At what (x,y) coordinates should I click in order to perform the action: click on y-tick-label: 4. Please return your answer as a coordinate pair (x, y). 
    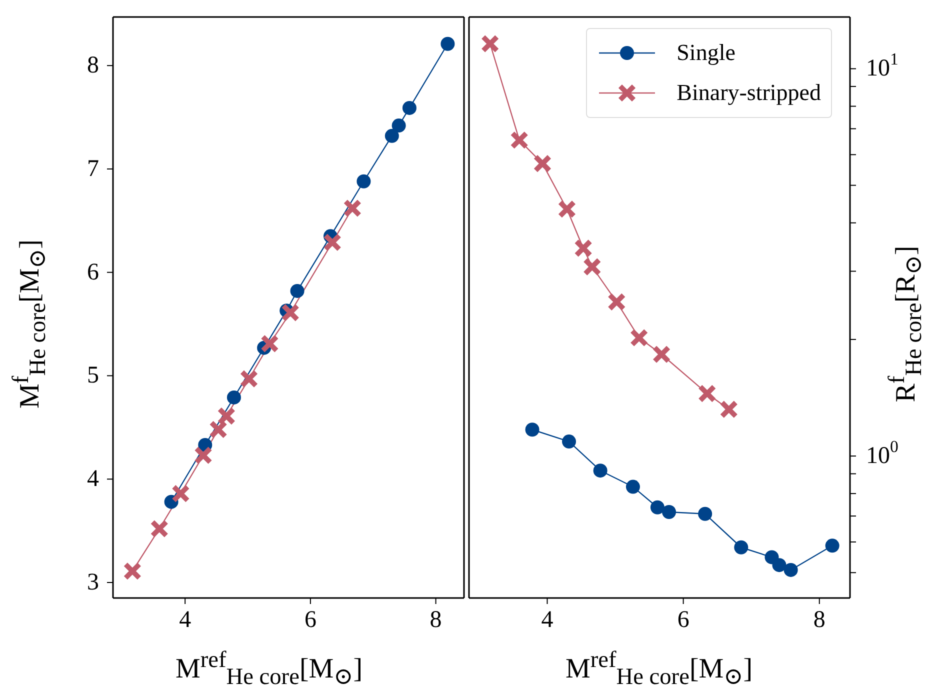
    Looking at the image, I should click on (93, 479).